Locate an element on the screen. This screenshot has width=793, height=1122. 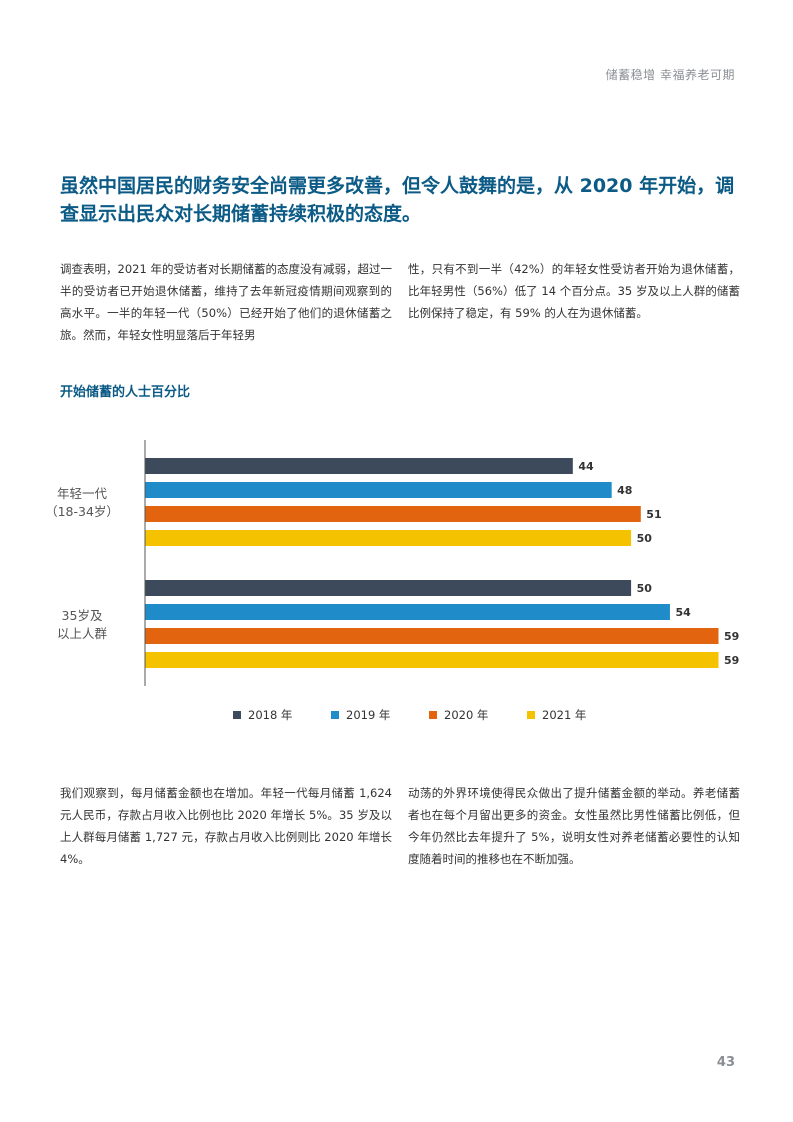
page-number: 43 is located at coordinates (725, 1062).